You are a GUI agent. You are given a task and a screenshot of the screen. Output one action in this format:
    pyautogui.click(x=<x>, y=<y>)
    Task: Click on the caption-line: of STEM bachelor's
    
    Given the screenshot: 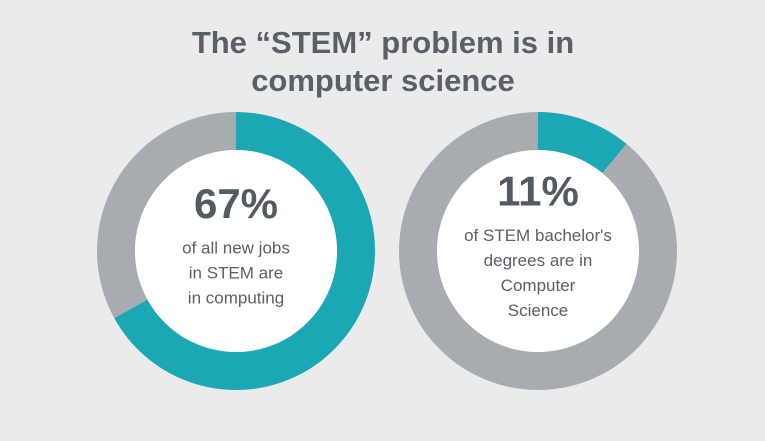 What is the action you would take?
    pyautogui.click(x=538, y=235)
    